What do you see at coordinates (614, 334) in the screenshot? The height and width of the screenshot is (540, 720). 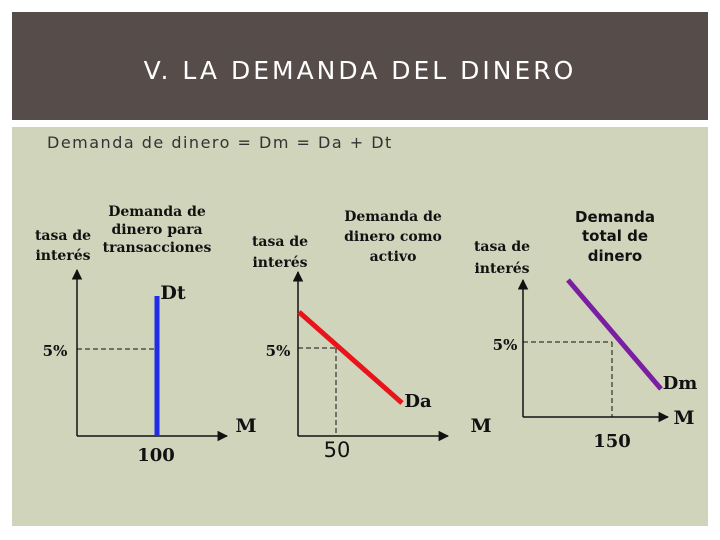 I see `dm-curve` at bounding box center [614, 334].